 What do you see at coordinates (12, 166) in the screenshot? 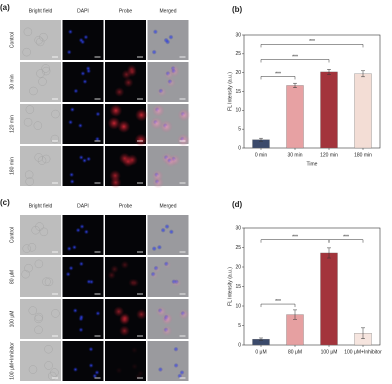
I see `row-label: 180 min` at bounding box center [12, 166].